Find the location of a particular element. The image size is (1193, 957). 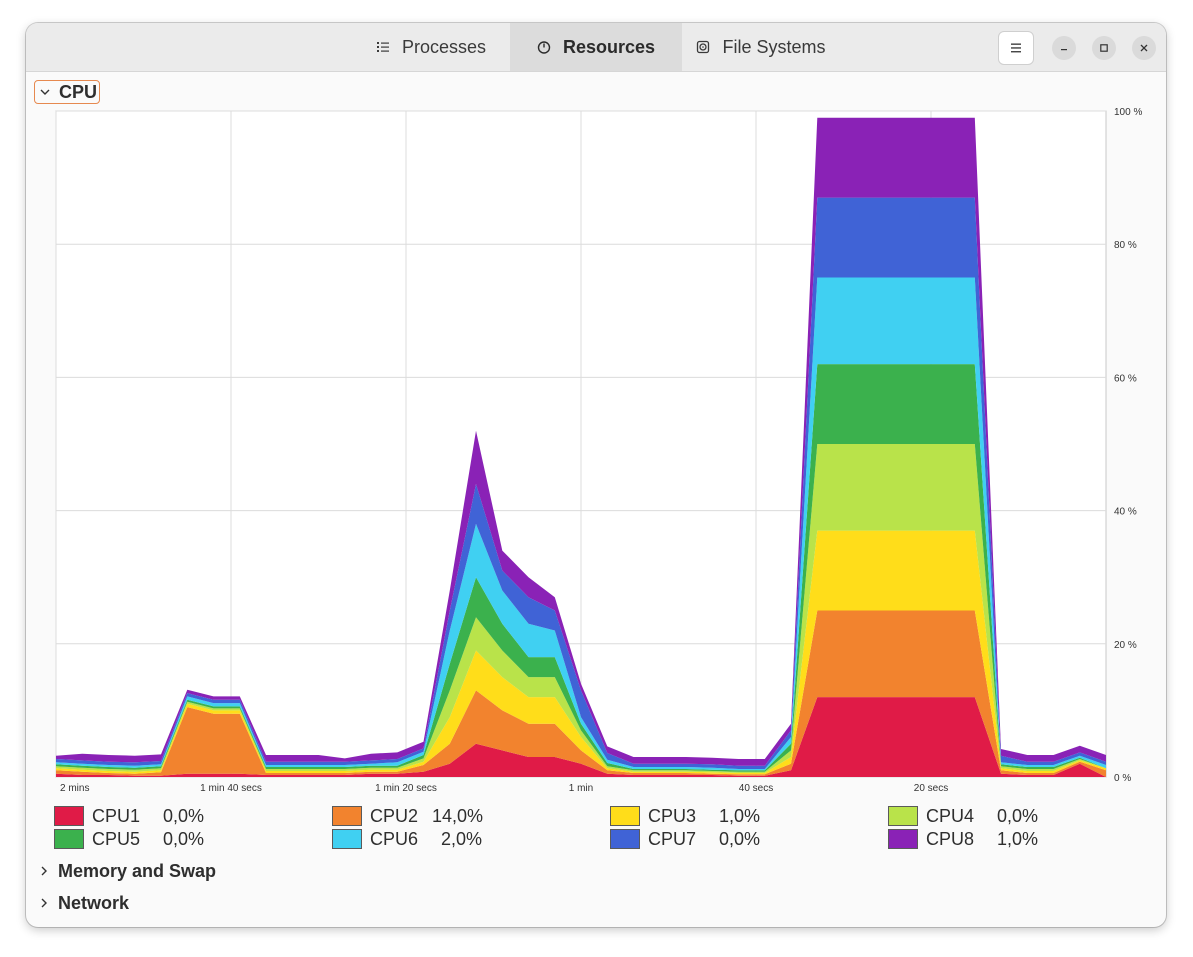

legend-label: CPU1 is located at coordinates (116, 815).